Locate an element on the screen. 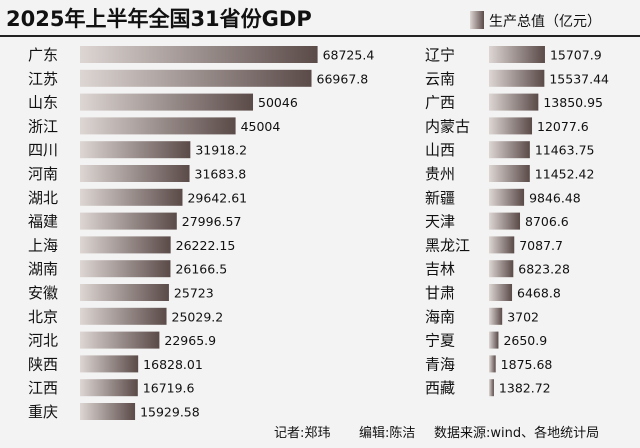 The height and width of the screenshot is (448, 640). left-category-label: 湖北 is located at coordinates (43, 198).